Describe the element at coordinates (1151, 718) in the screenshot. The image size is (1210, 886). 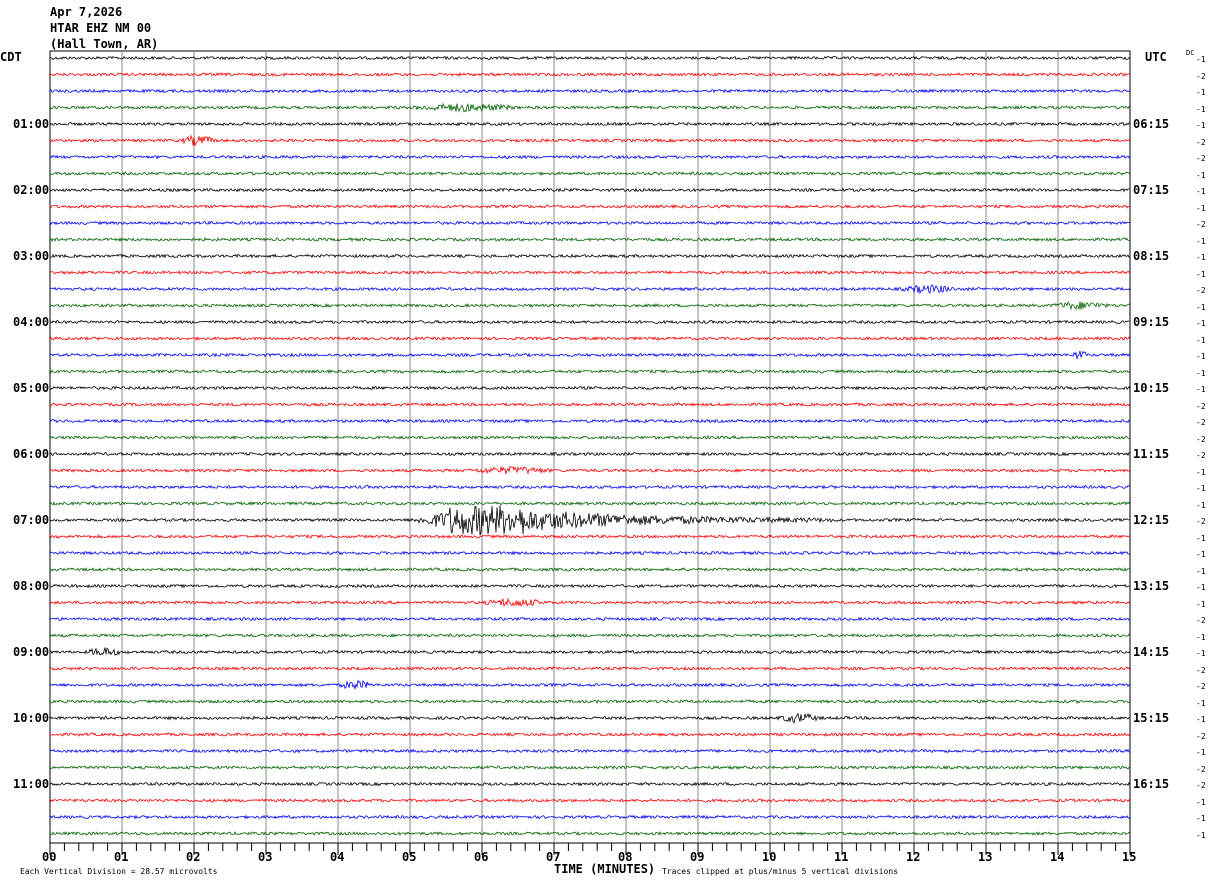
I see `right-hour-label: 15:15` at that location.